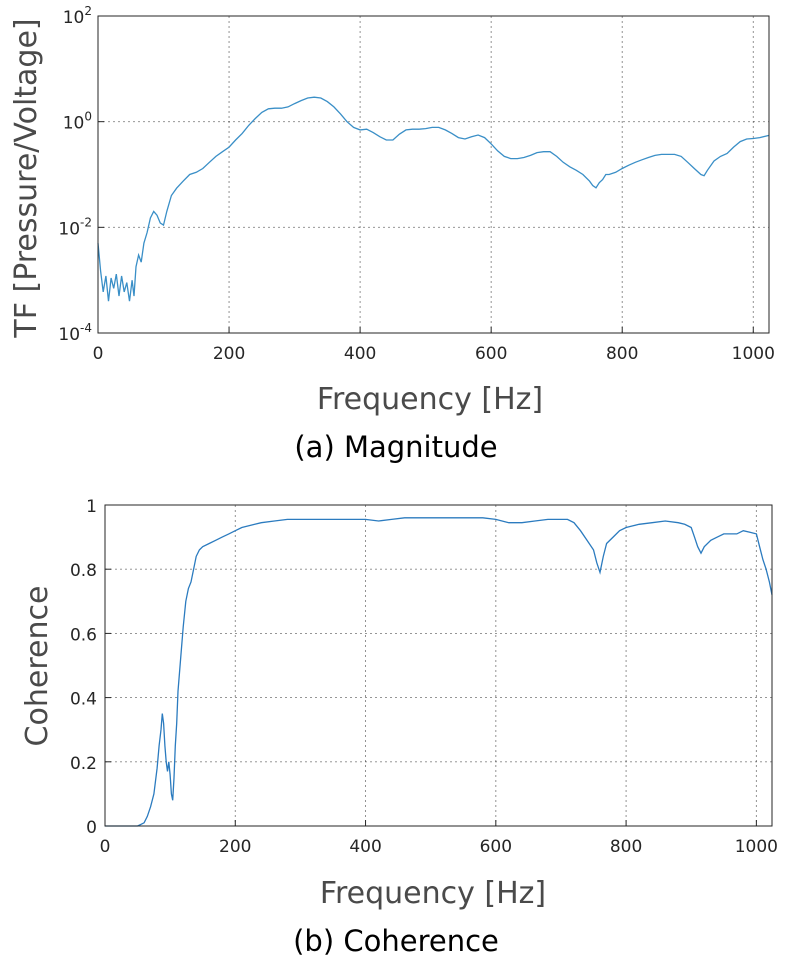 The height and width of the screenshot is (959, 793). Describe the element at coordinates (622, 354) in the screenshot. I see `magnitude-x-tick-label: 800` at that location.